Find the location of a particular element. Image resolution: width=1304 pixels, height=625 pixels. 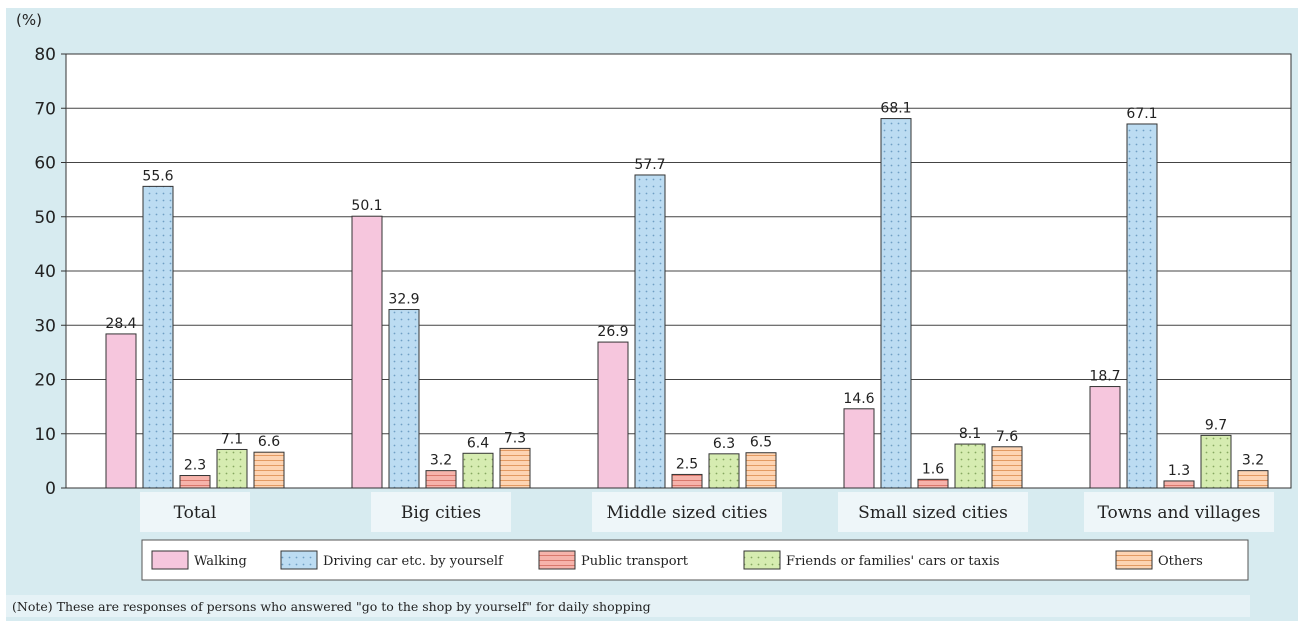

data-label: 57.7 is located at coordinates (649, 165).